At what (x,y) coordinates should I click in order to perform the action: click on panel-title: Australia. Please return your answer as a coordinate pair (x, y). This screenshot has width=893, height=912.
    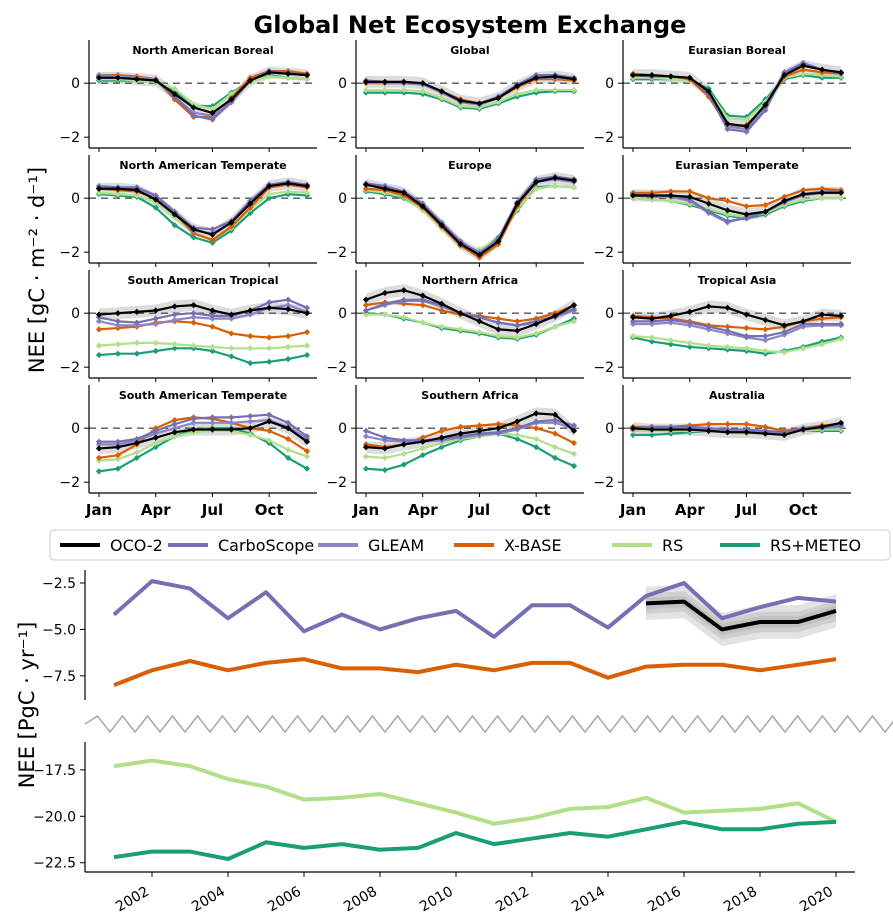
    Looking at the image, I should click on (737, 395).